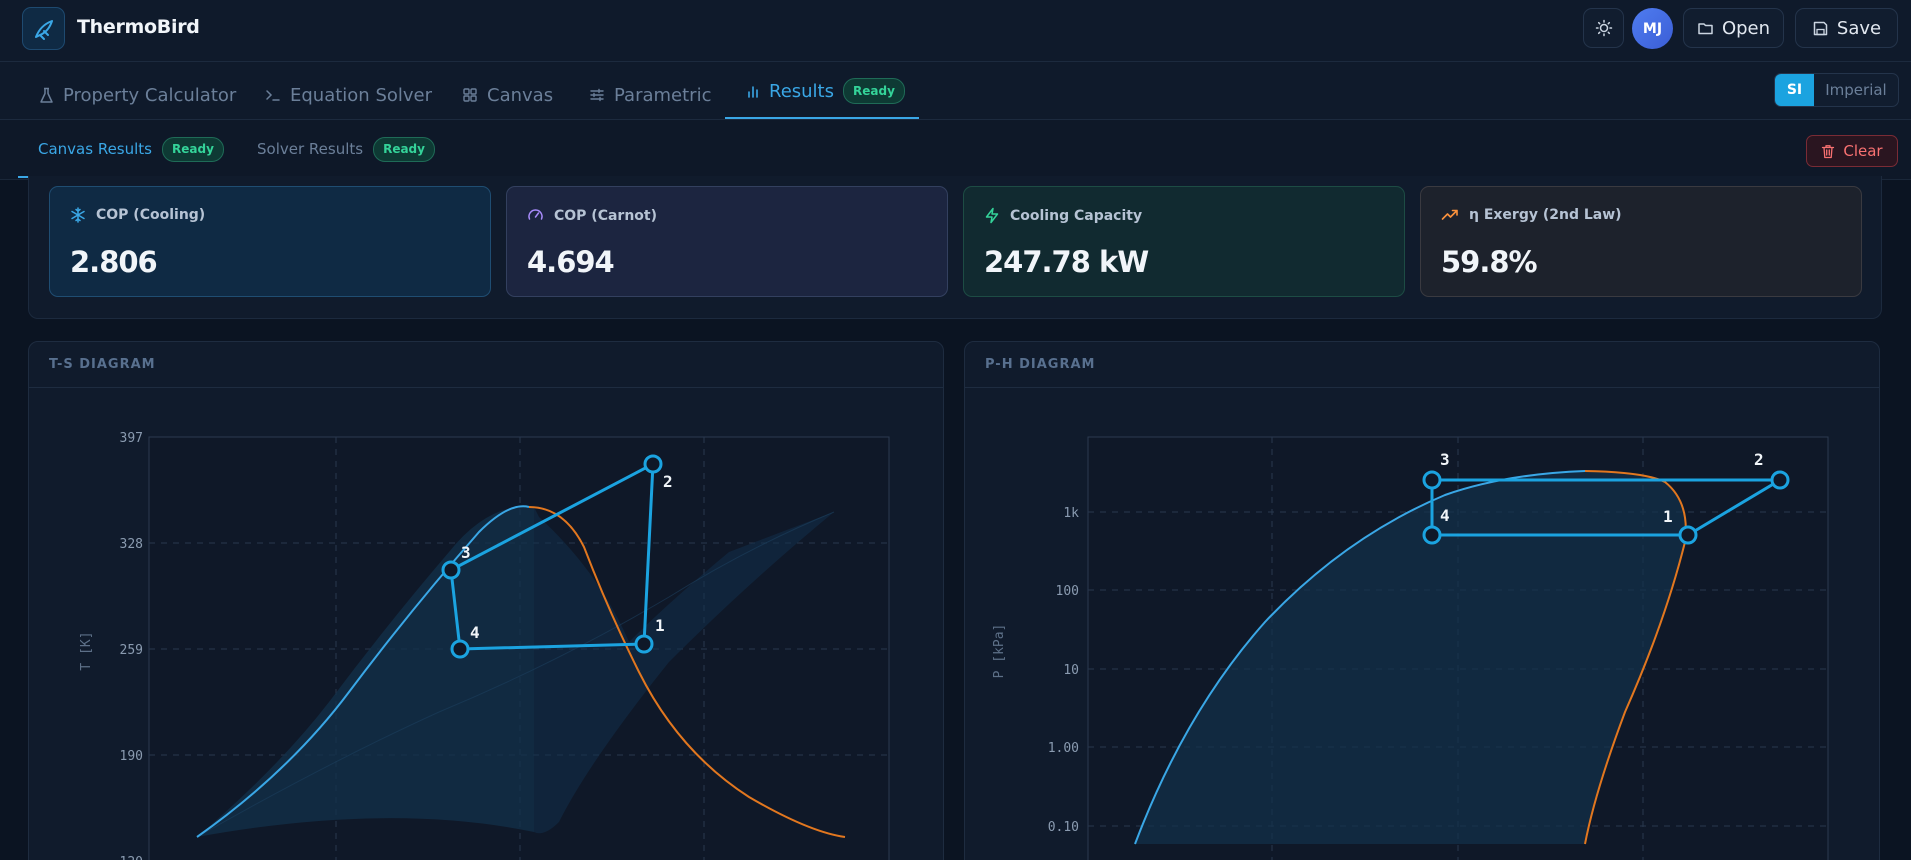  Describe the element at coordinates (363, 671) in the screenshot. I see `saturated-liquid-line` at that location.